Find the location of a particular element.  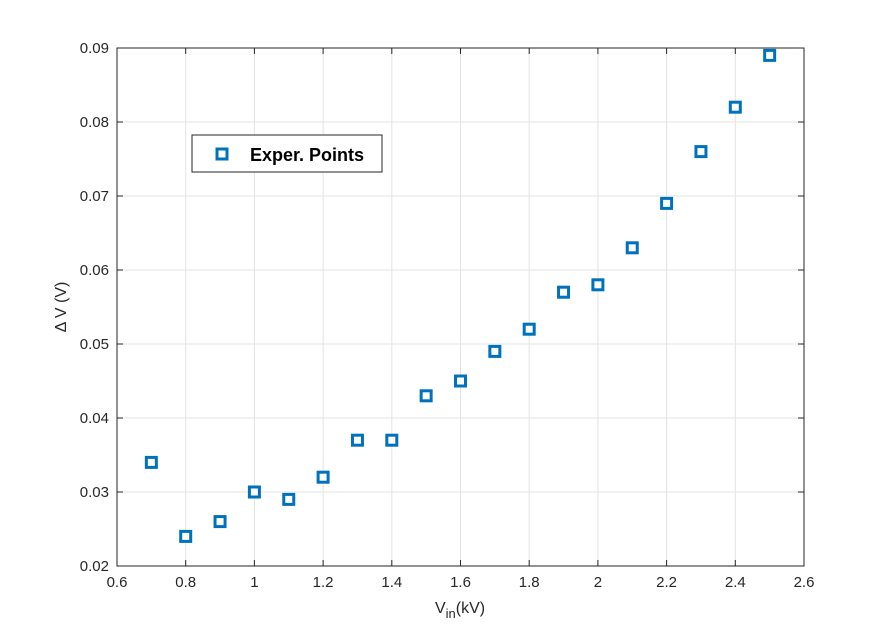

legend-label: Exper. Points is located at coordinates (307, 155).